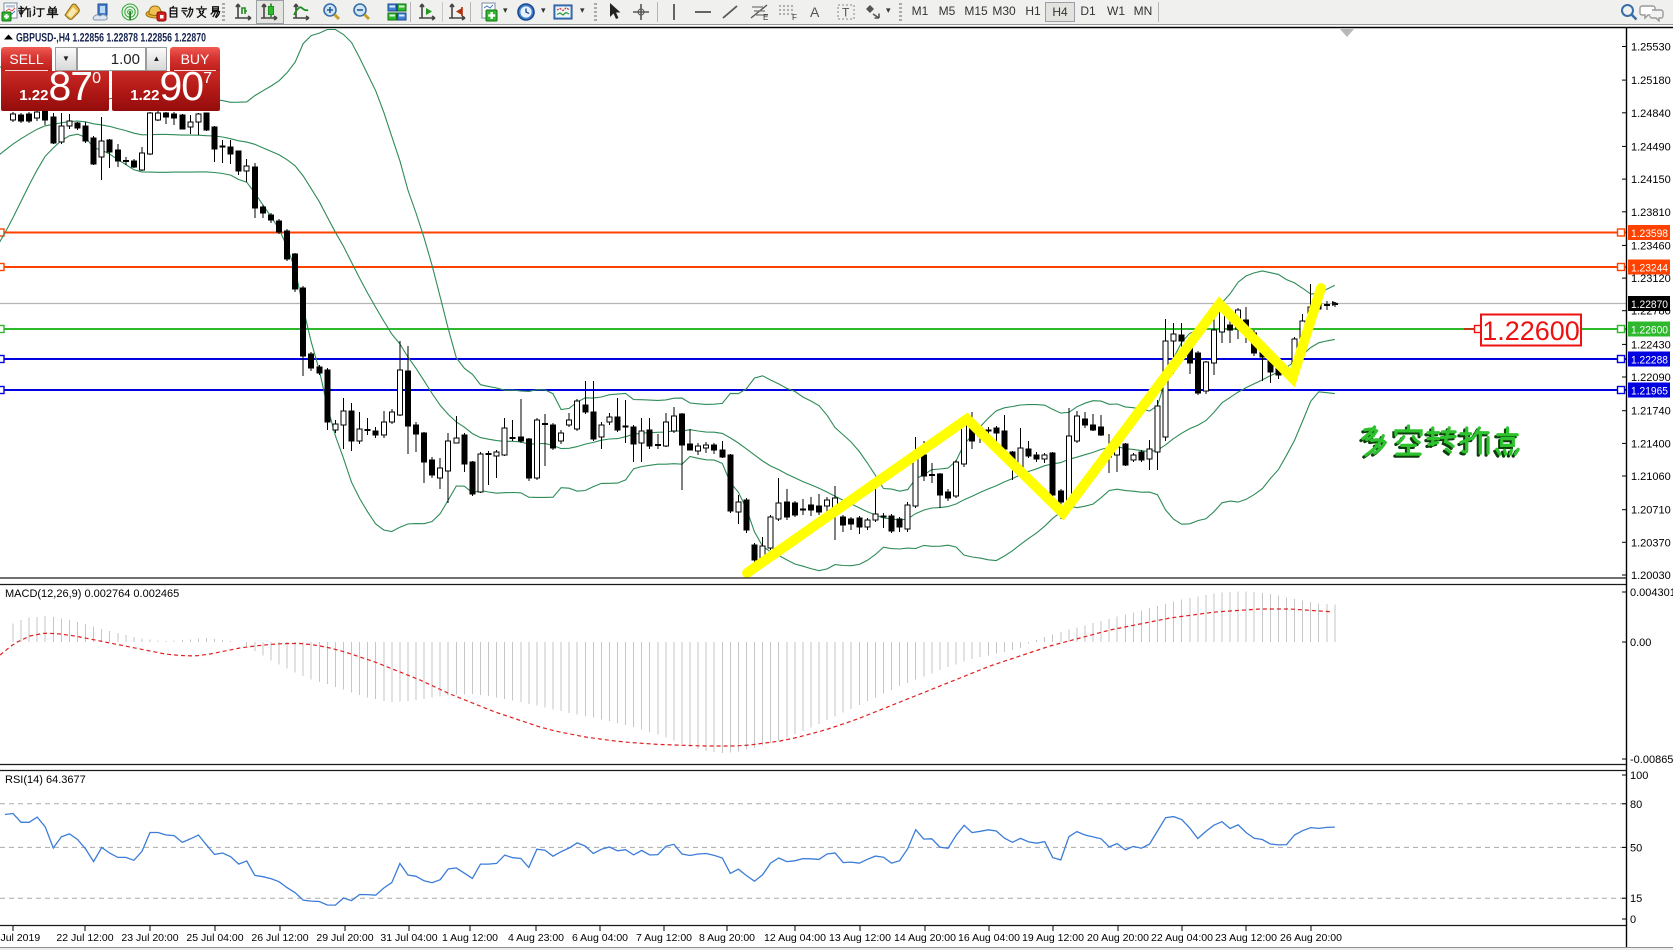  What do you see at coordinates (45, 780) in the screenshot?
I see `svg-text: RSI(14) 64.3677` at bounding box center [45, 780].